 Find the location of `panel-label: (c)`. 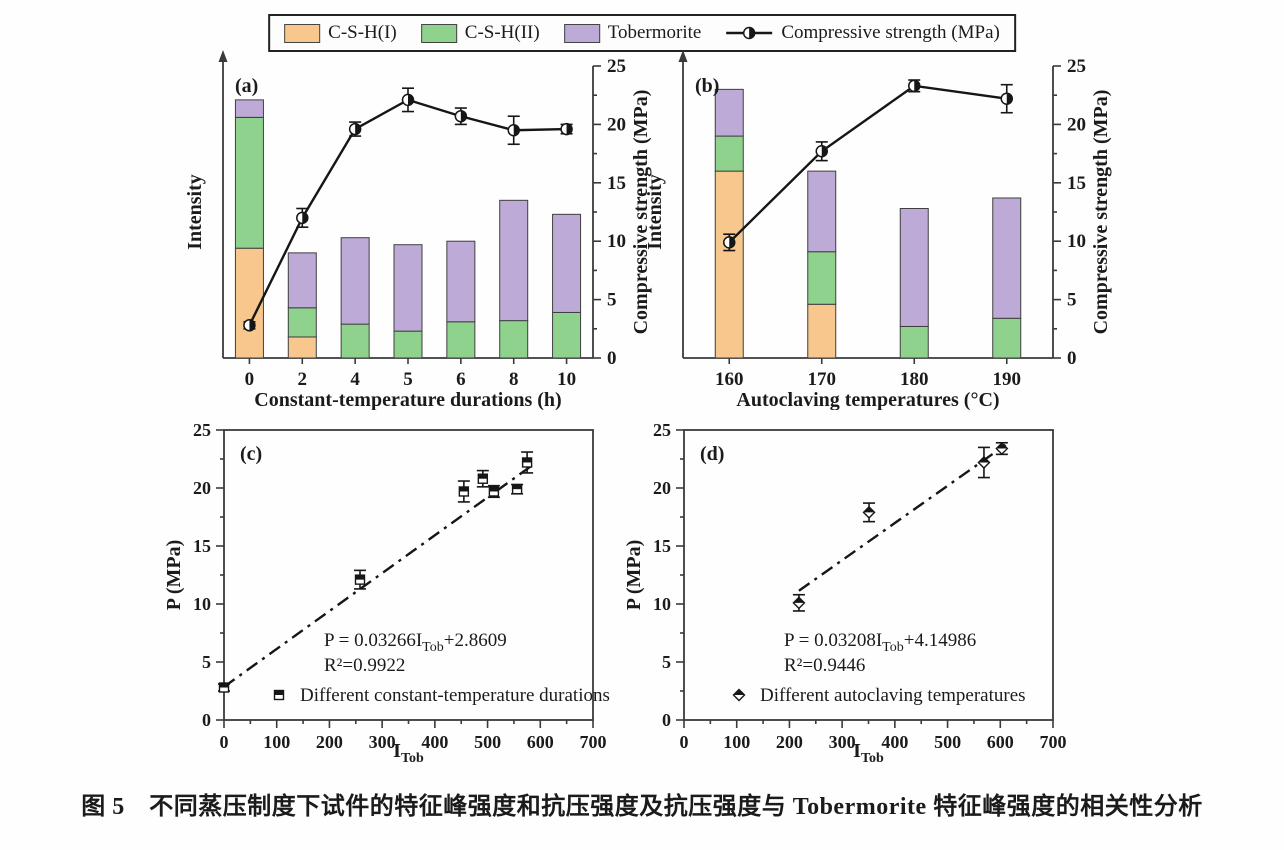

panel-label: (c) is located at coordinates (251, 454).